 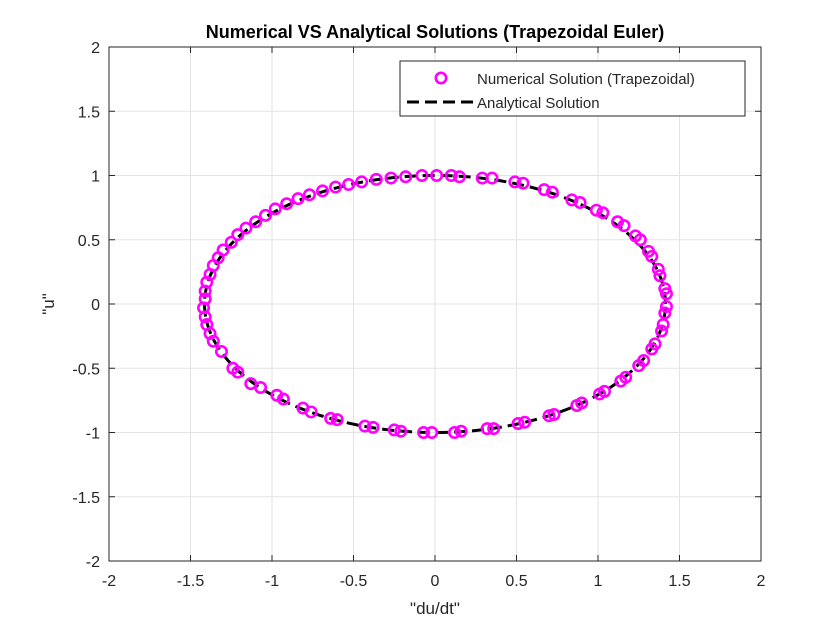 I want to click on legend-label-numerical: Numerical Solution (Trapezoidal), so click(x=586, y=79).